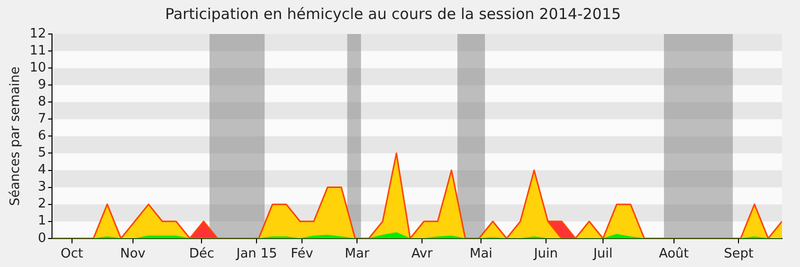 Image resolution: width=800 pixels, height=267 pixels. What do you see at coordinates (42, 136) in the screenshot?
I see `y-tick-label: 6` at bounding box center [42, 136].